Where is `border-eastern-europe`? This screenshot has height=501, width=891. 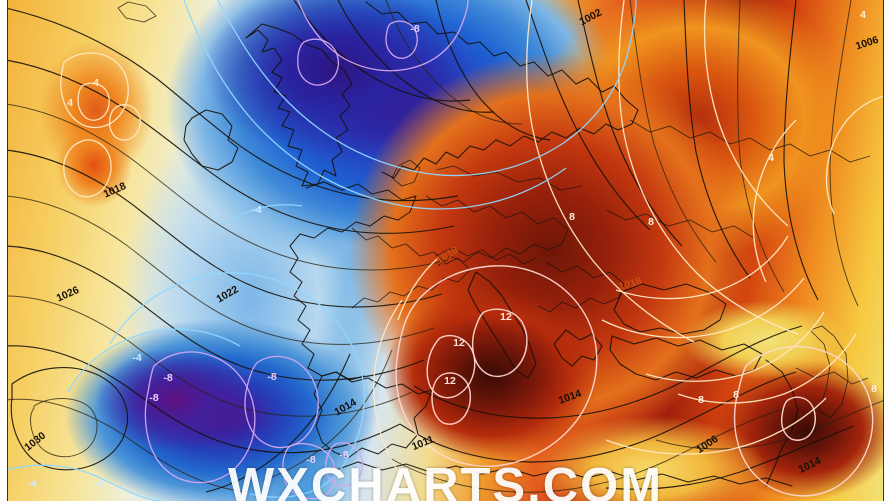 border-eastern-europe is located at coordinates (750, 141).